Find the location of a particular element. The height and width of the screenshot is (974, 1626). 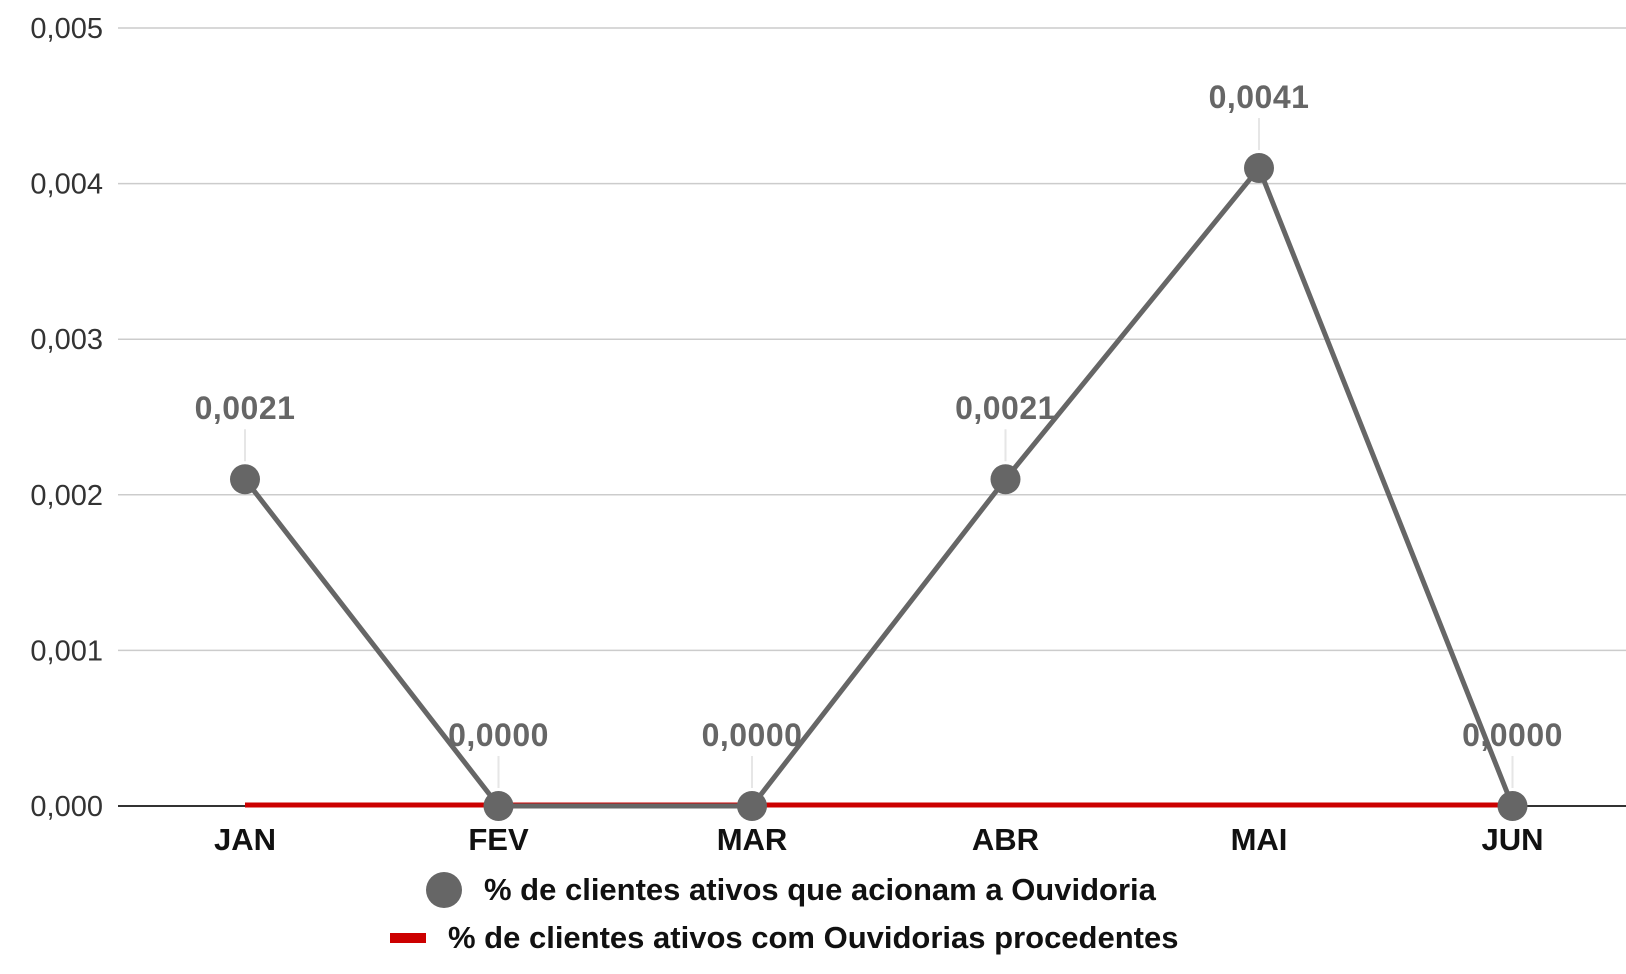

y-tick-label: 0,004 is located at coordinates (66, 185).